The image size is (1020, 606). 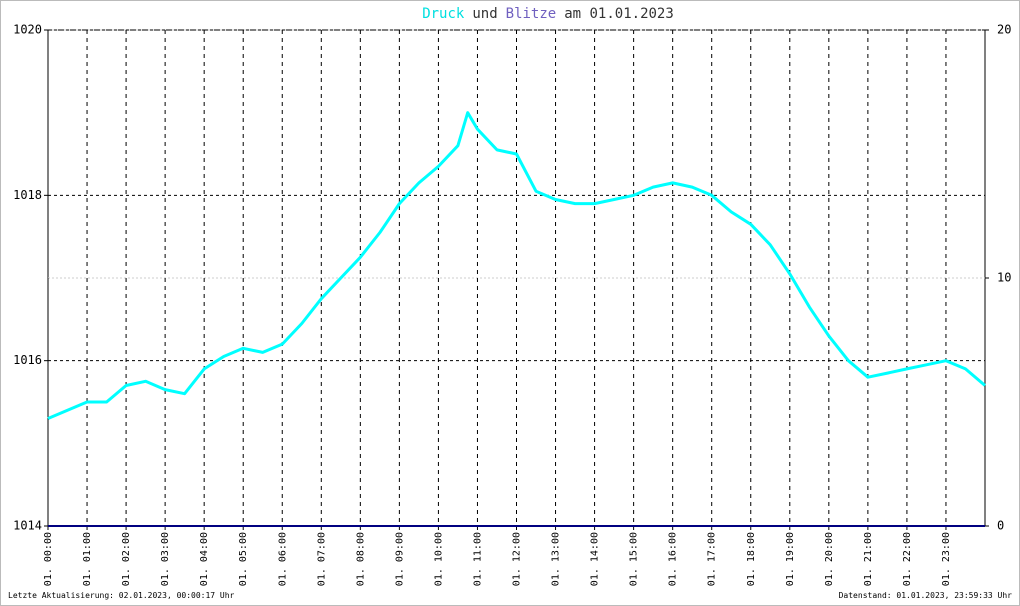 I want to click on x-tick-label: 01. 04:00, so click(x=204, y=559).